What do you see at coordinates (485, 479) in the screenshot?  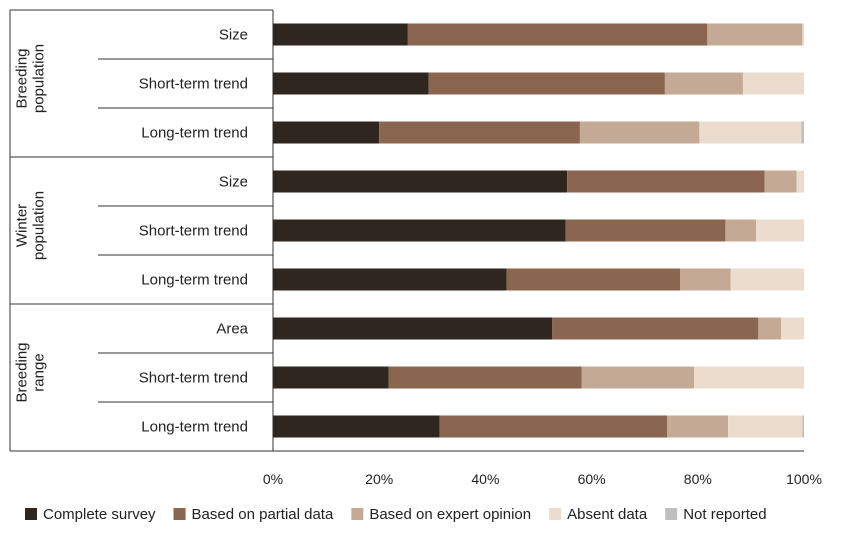 I see `x-tick-label: 40%` at bounding box center [485, 479].